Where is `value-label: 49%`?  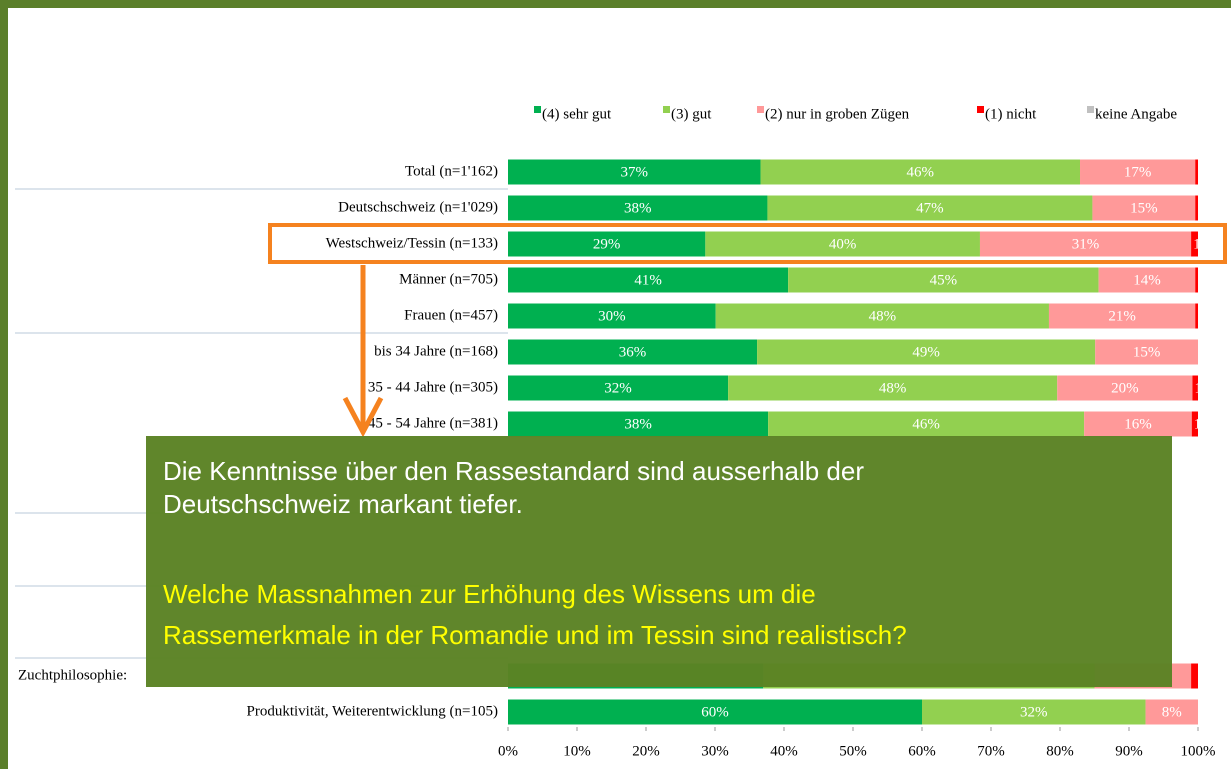
value-label: 49% is located at coordinates (926, 352).